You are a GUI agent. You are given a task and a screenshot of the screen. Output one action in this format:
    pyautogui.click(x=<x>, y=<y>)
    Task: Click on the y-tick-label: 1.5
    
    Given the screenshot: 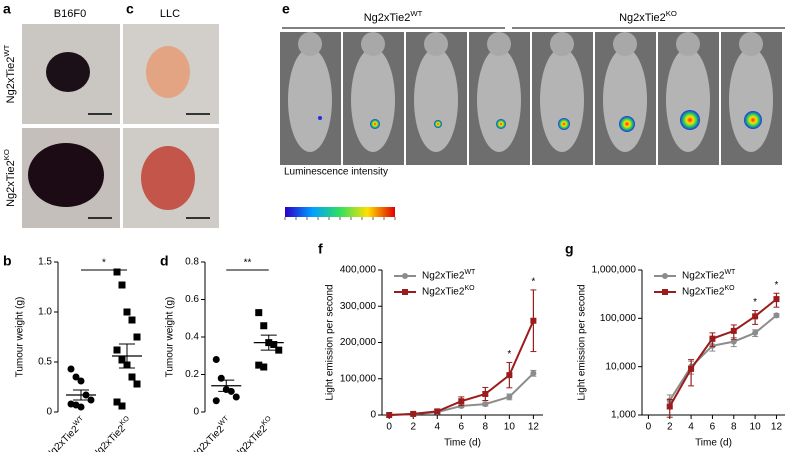 What is the action you would take?
    pyautogui.click(x=45, y=262)
    